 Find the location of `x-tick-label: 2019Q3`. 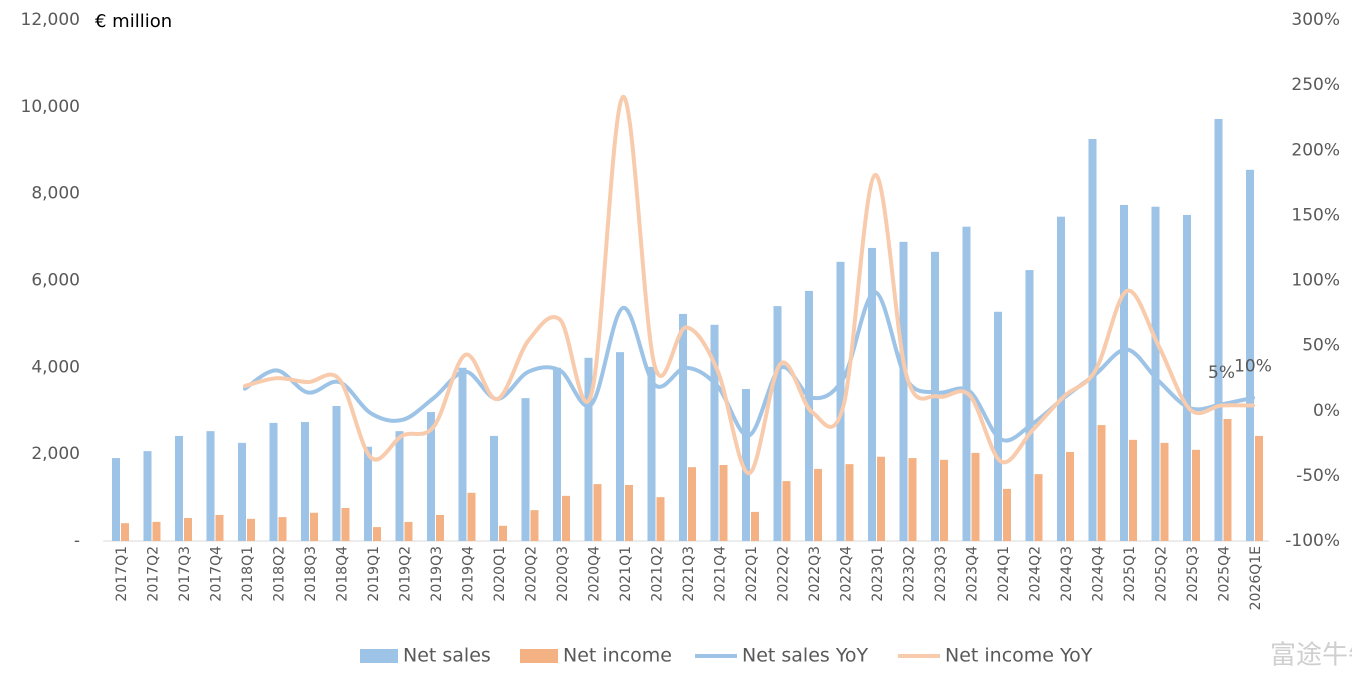

x-tick-label: 2019Q3 is located at coordinates (437, 574).